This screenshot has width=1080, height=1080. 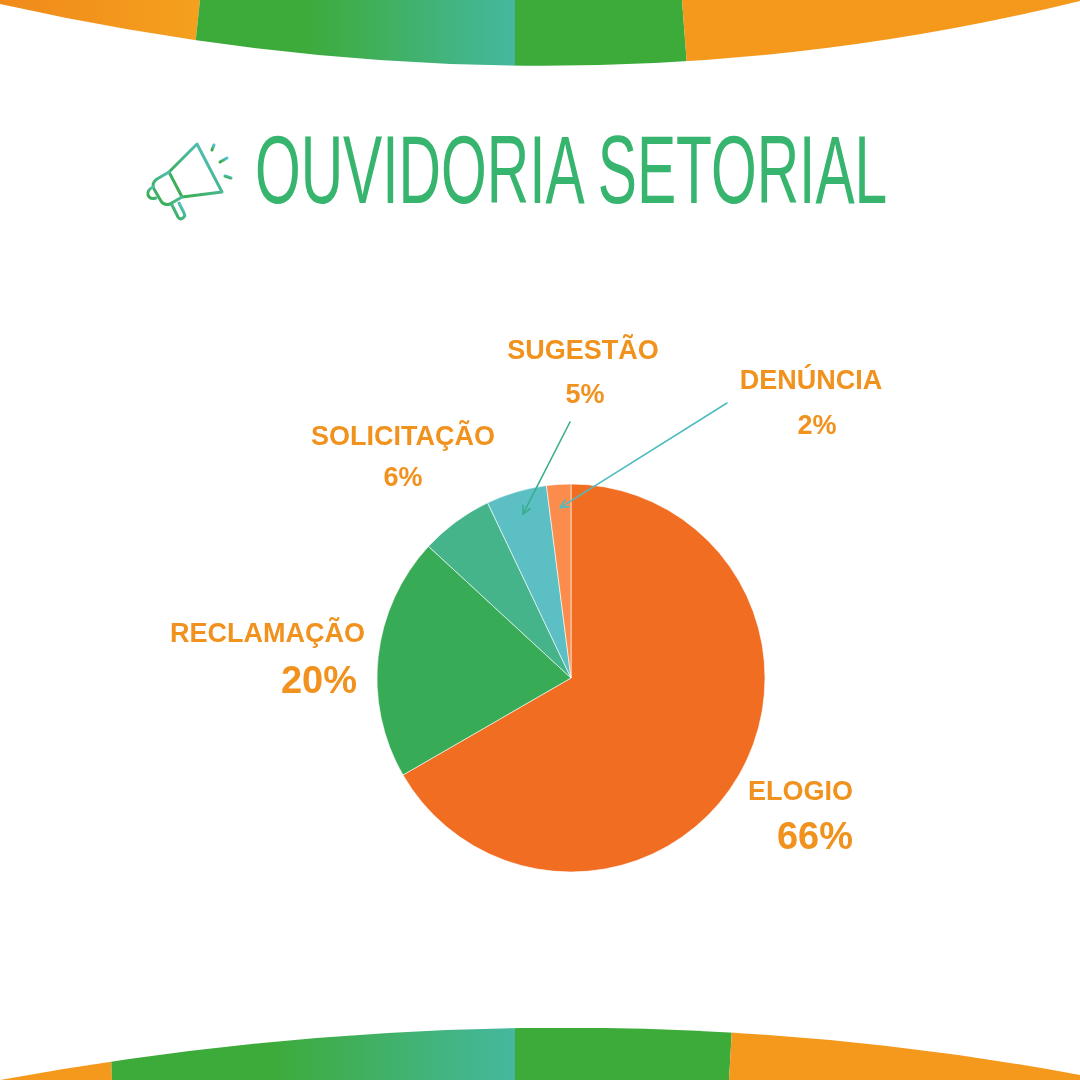 What do you see at coordinates (585, 394) in the screenshot?
I see `data-label: 5%` at bounding box center [585, 394].